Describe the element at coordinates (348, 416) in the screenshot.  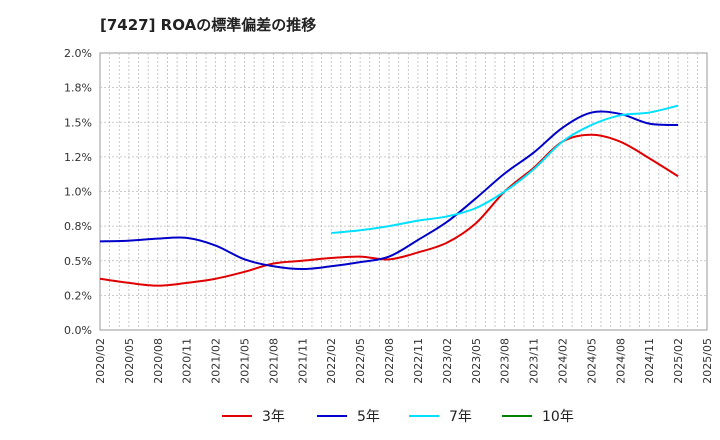
I see `legend-item-2: 5年` at that location.